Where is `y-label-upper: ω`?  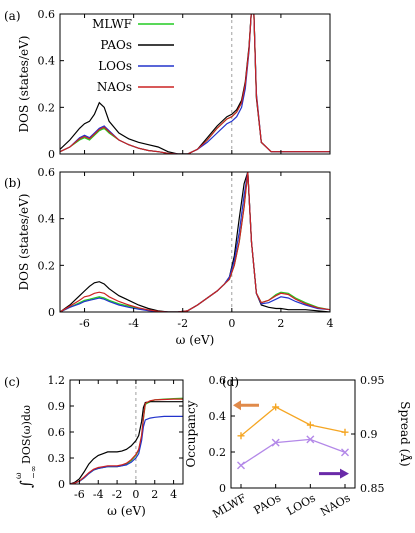
y-label-upper: ω is located at coordinates (18, 475).